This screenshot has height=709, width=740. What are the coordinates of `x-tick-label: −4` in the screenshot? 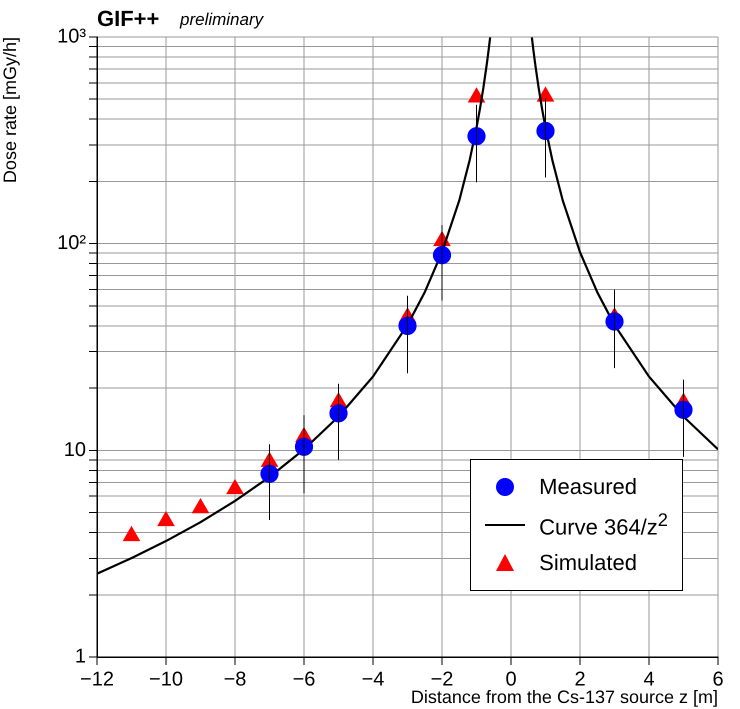 It's located at (373, 679).